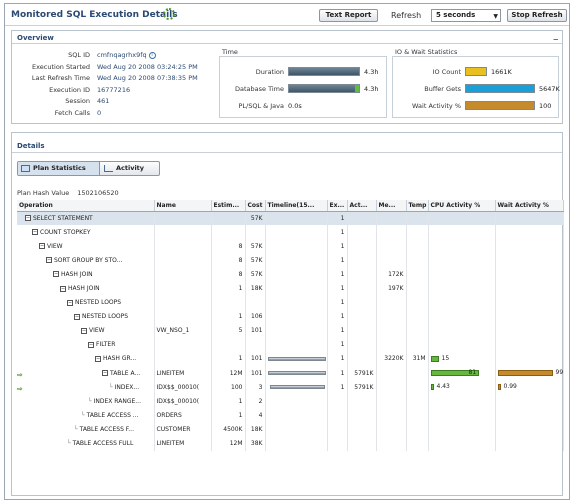 Image resolution: width=574 pixels, height=504 pixels. Describe the element at coordinates (61, 66) in the screenshot. I see `overview-field-label: Execution Started` at that location.